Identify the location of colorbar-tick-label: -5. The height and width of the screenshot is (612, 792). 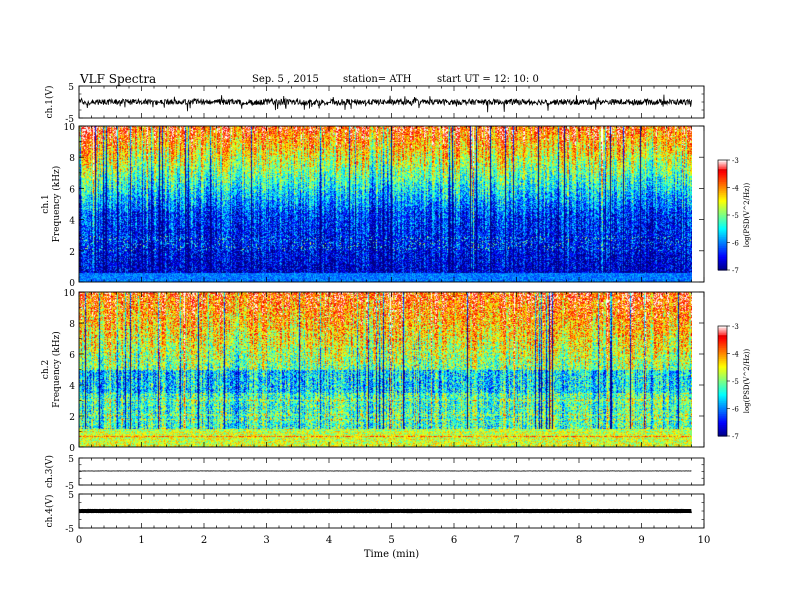
(735, 382).